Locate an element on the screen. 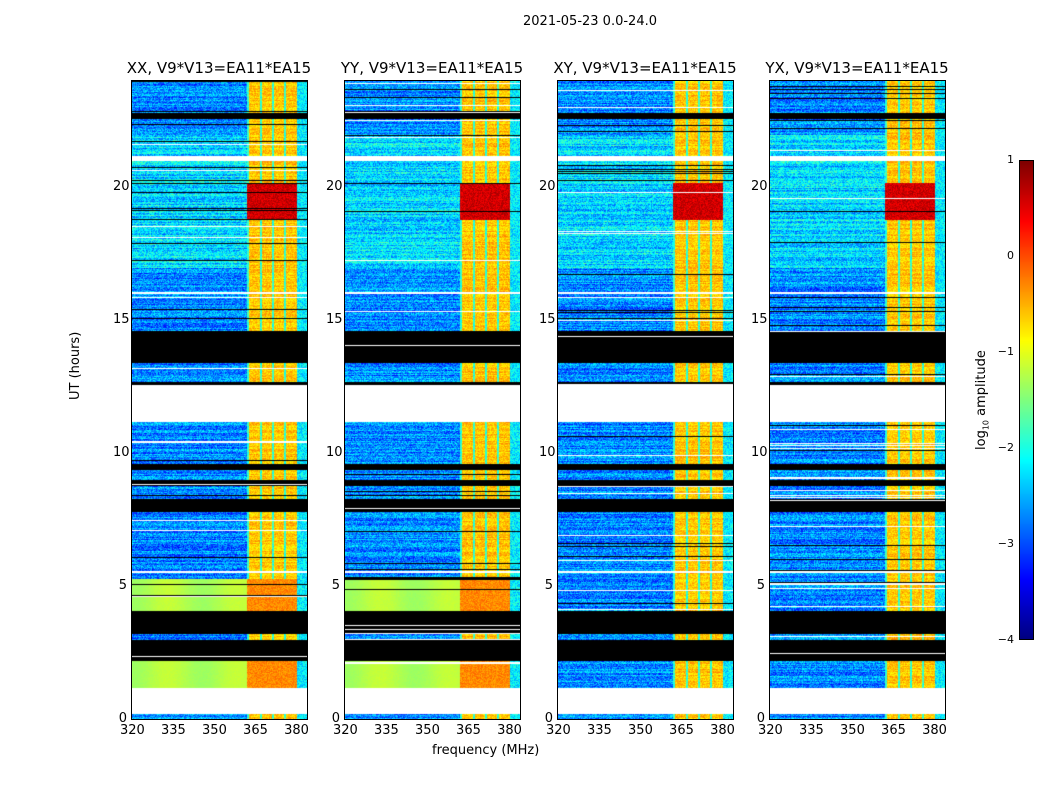 This screenshot has height=800, width=1050. colorbar-tick-label: −1 is located at coordinates (1005, 351).